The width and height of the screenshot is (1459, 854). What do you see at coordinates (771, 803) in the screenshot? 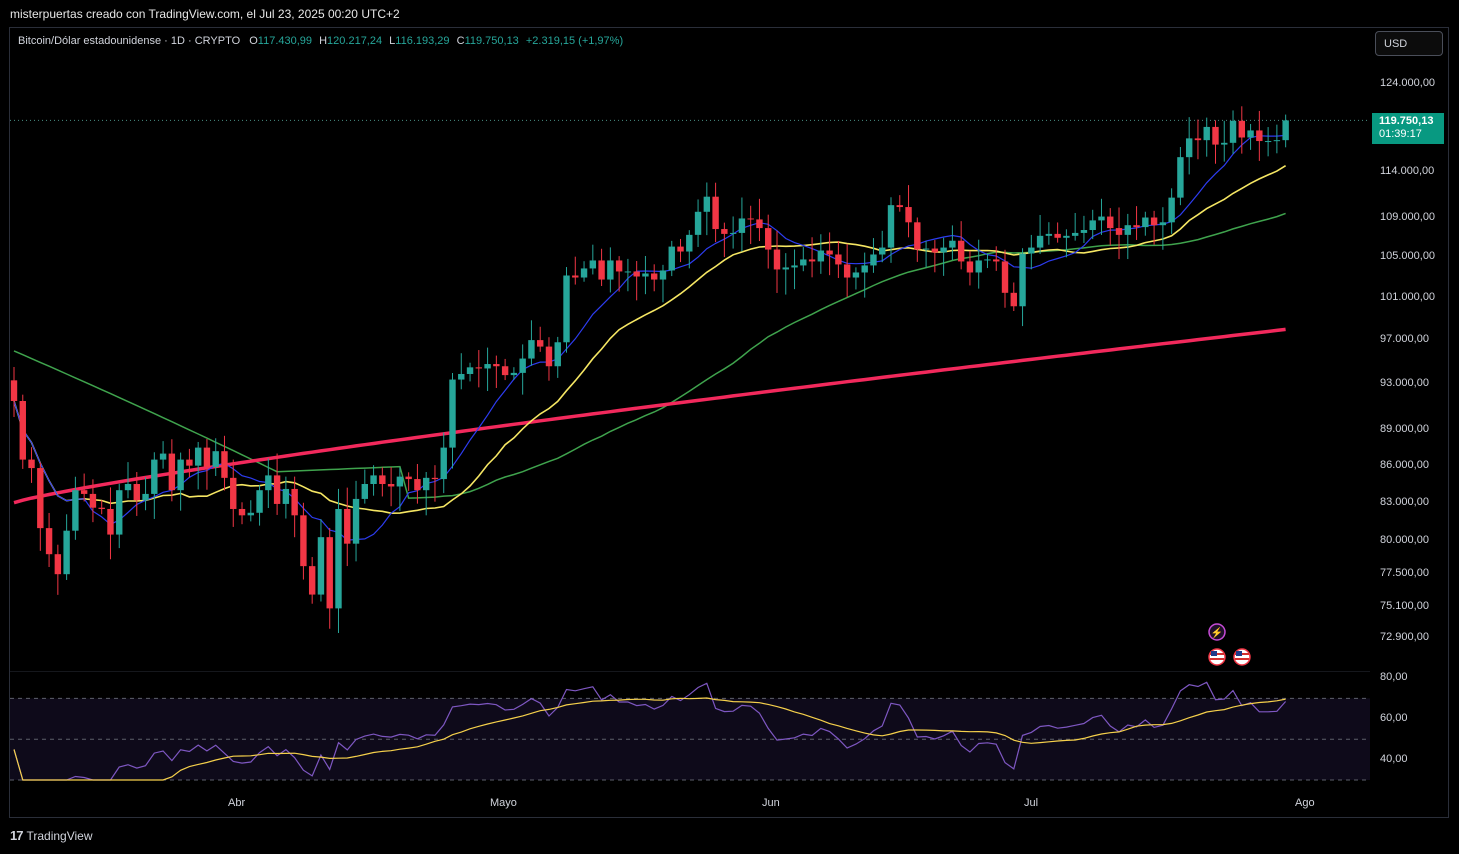
I see `time-tick-label: Jun` at bounding box center [771, 803].